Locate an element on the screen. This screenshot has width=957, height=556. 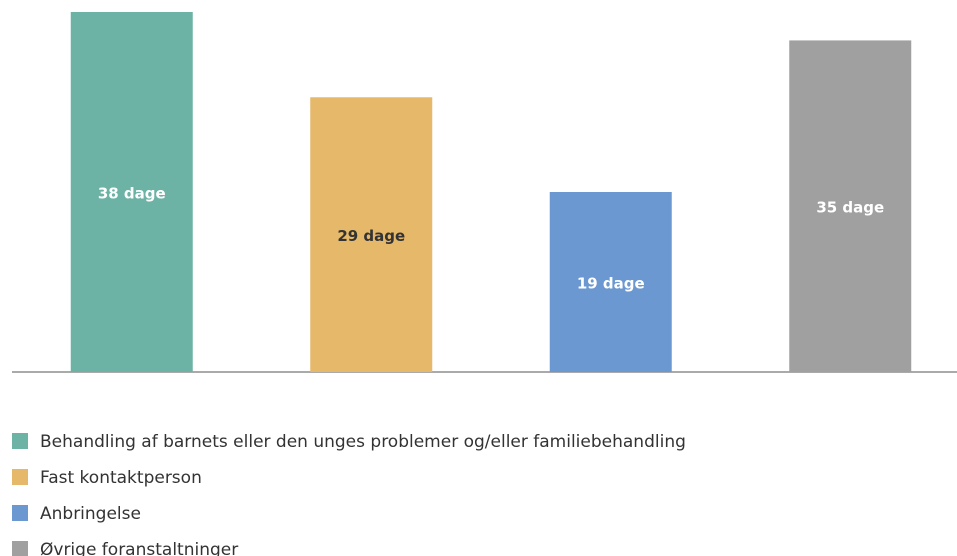
legend-label: Anbringelse is located at coordinates (90, 514).